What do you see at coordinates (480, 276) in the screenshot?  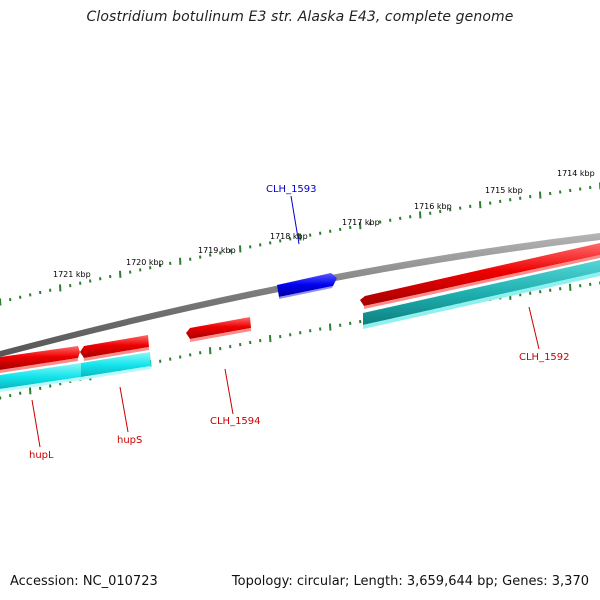 I see `gene-CLH_1592-feature` at bounding box center [480, 276].